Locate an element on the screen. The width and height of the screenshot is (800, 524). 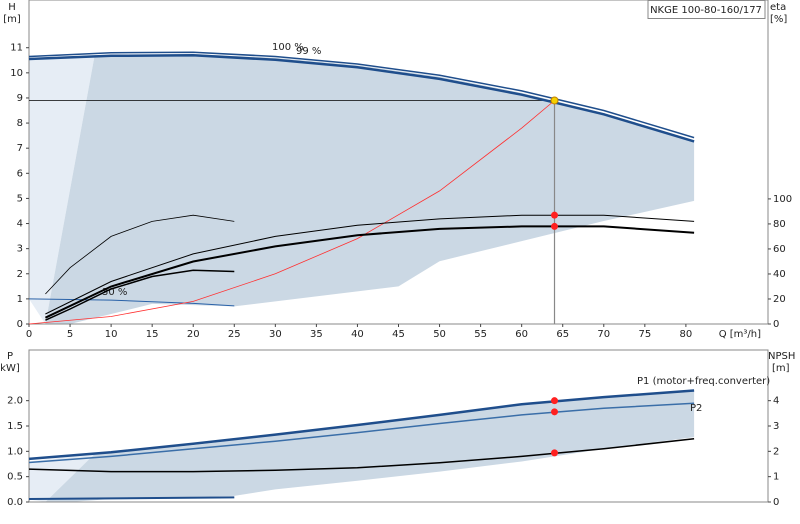
y2-tick-label: 60 is located at coordinates (779, 249).